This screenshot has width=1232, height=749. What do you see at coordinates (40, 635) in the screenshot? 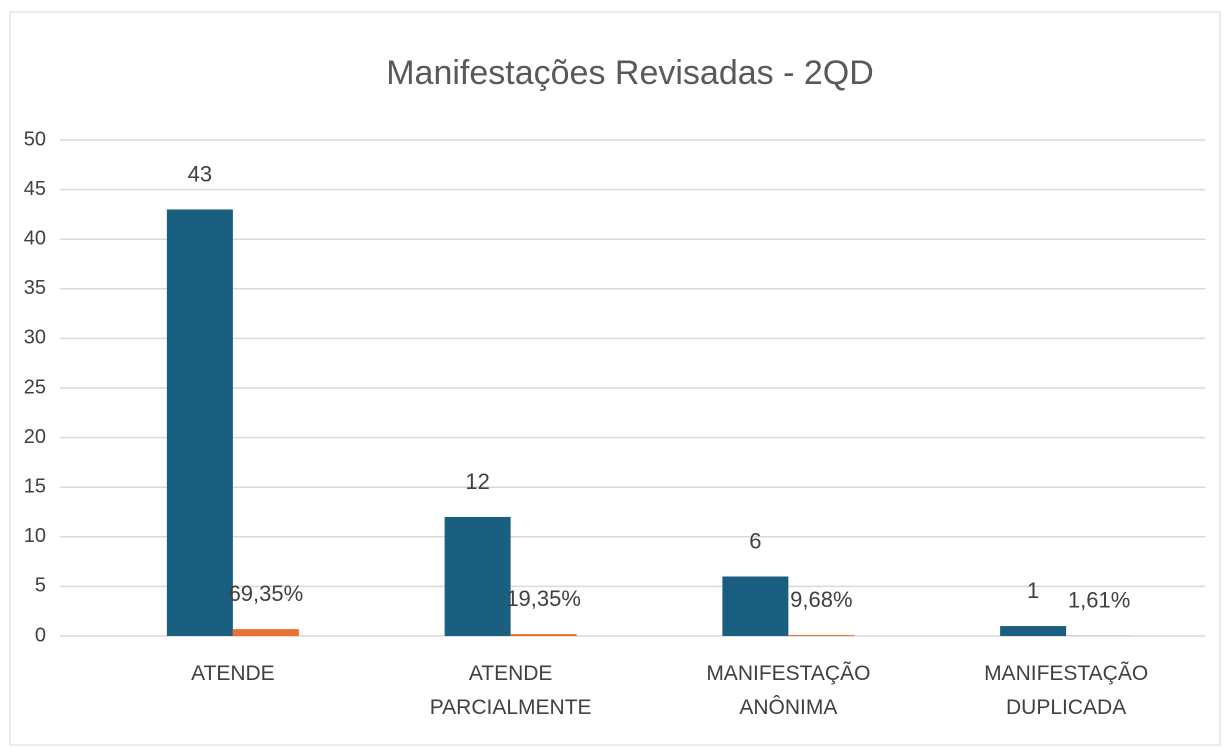
I see `y-tick-label: 0` at bounding box center [40, 635].